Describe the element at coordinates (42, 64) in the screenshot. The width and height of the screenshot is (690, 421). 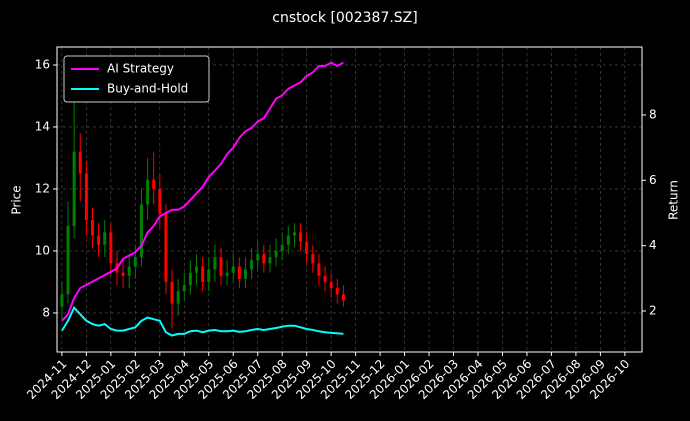
I see `y-tick-label: 16` at that location.